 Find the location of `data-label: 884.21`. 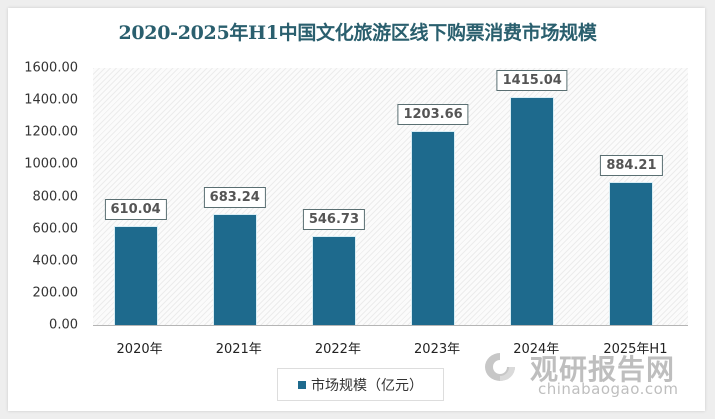

data-label: 884.21 is located at coordinates (631, 165).